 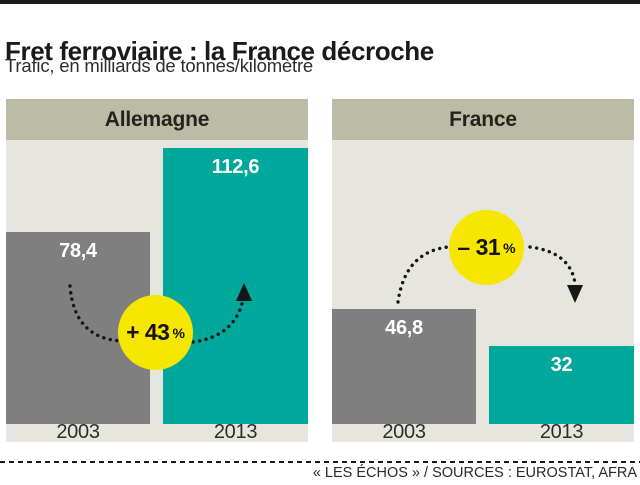 I want to click on panel-france-title: France, so click(x=483, y=119).